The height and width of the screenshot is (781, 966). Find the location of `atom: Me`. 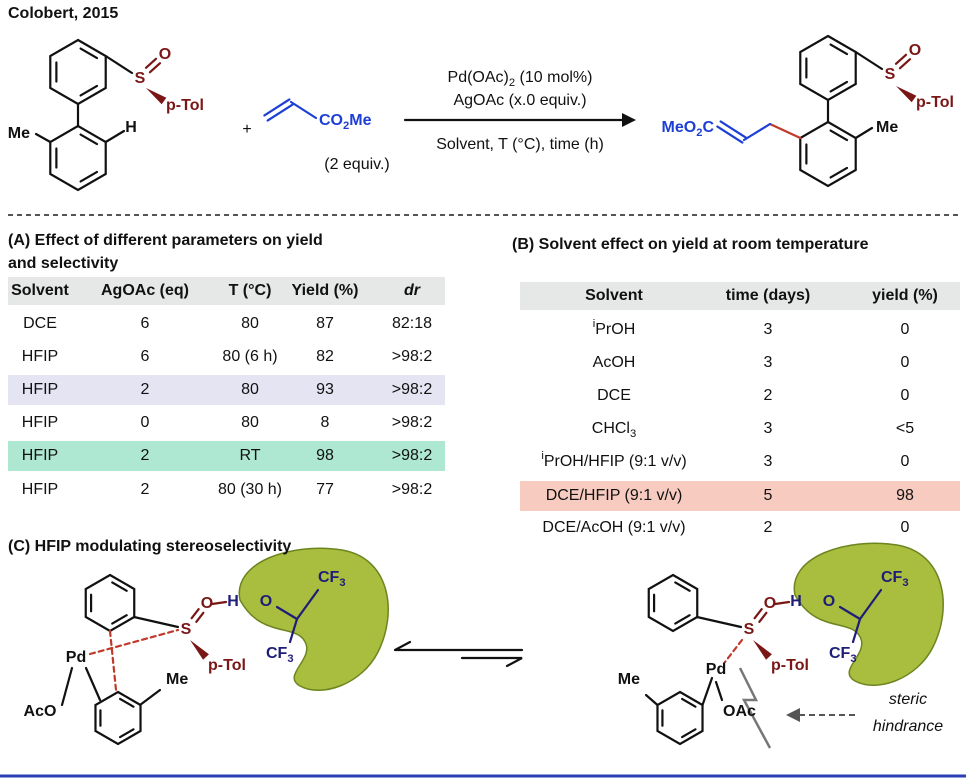

atom: Me is located at coordinates (177, 679).